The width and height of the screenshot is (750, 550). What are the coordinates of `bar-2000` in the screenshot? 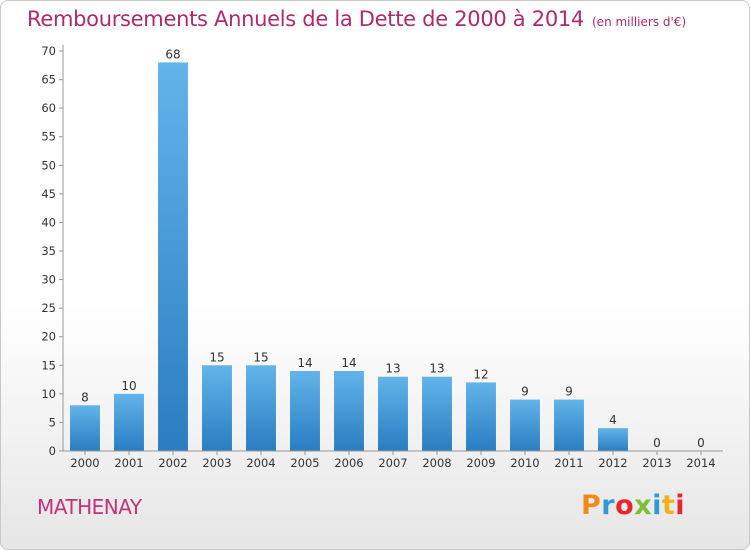 It's located at (85, 428).